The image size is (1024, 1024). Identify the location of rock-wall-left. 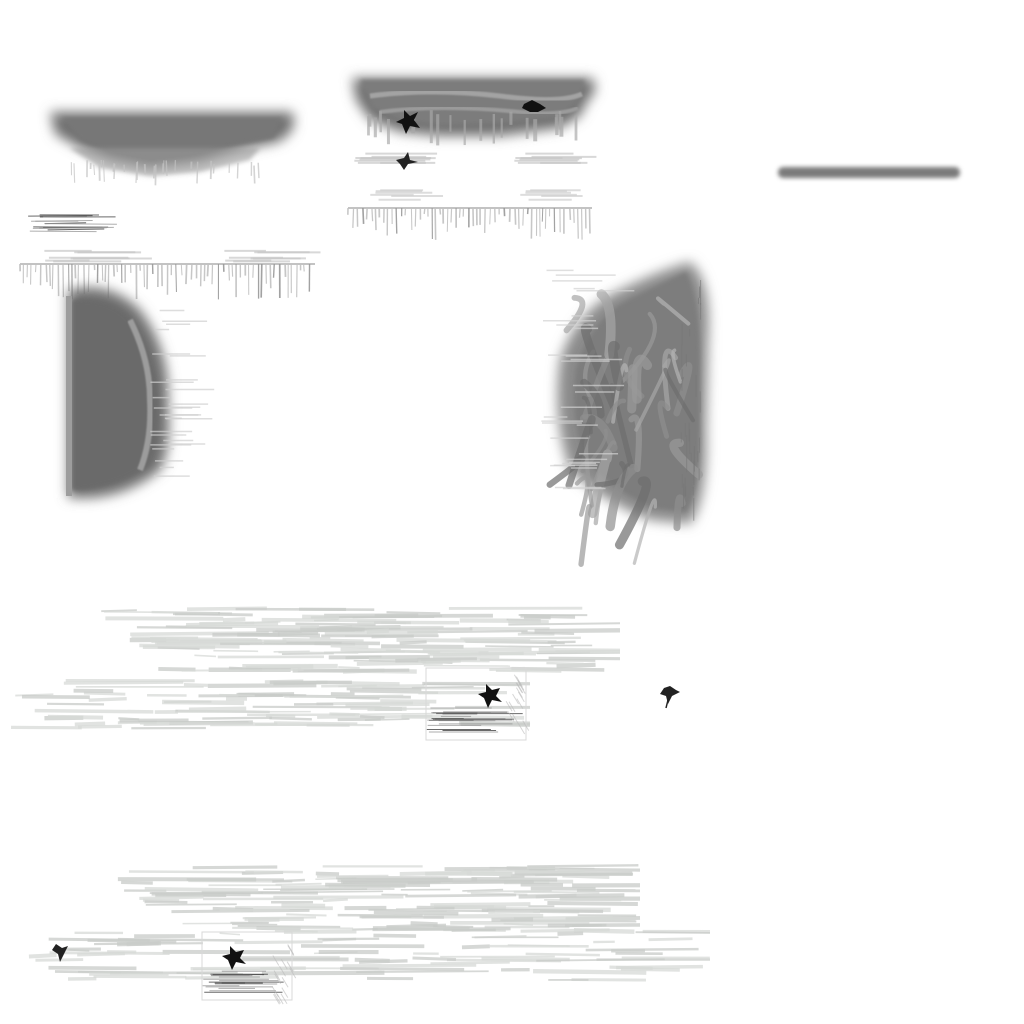
(140, 392).